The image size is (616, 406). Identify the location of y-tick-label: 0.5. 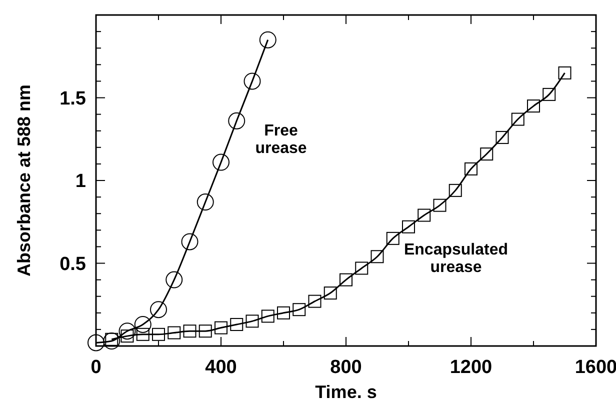
(73, 264).